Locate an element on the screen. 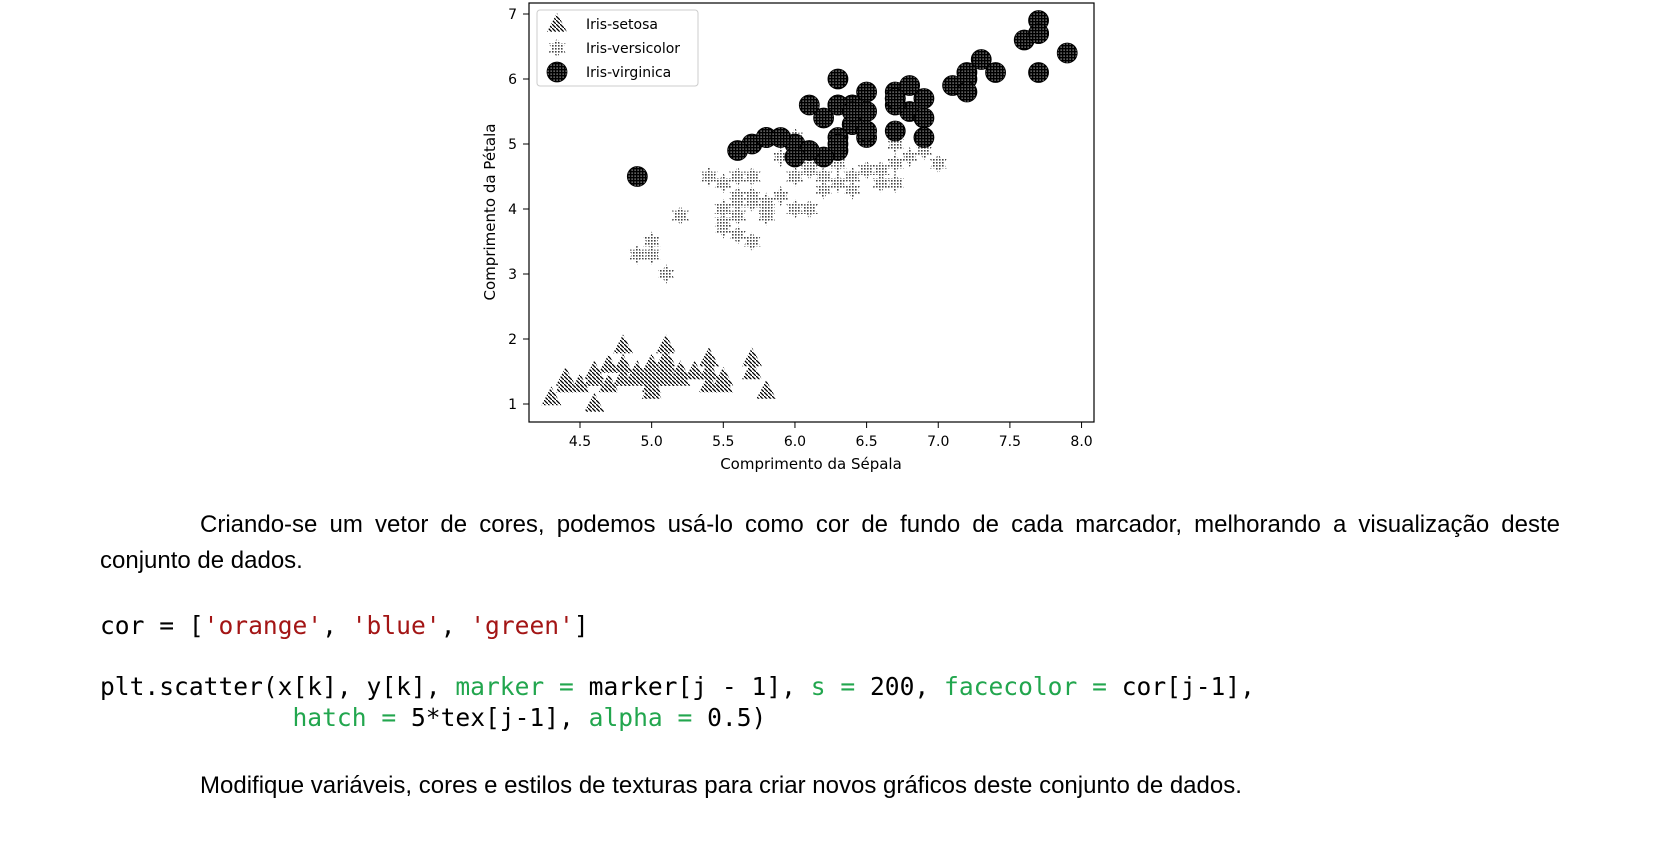 The height and width of the screenshot is (868, 1654). legend-label: Iris-versicolor is located at coordinates (633, 49).